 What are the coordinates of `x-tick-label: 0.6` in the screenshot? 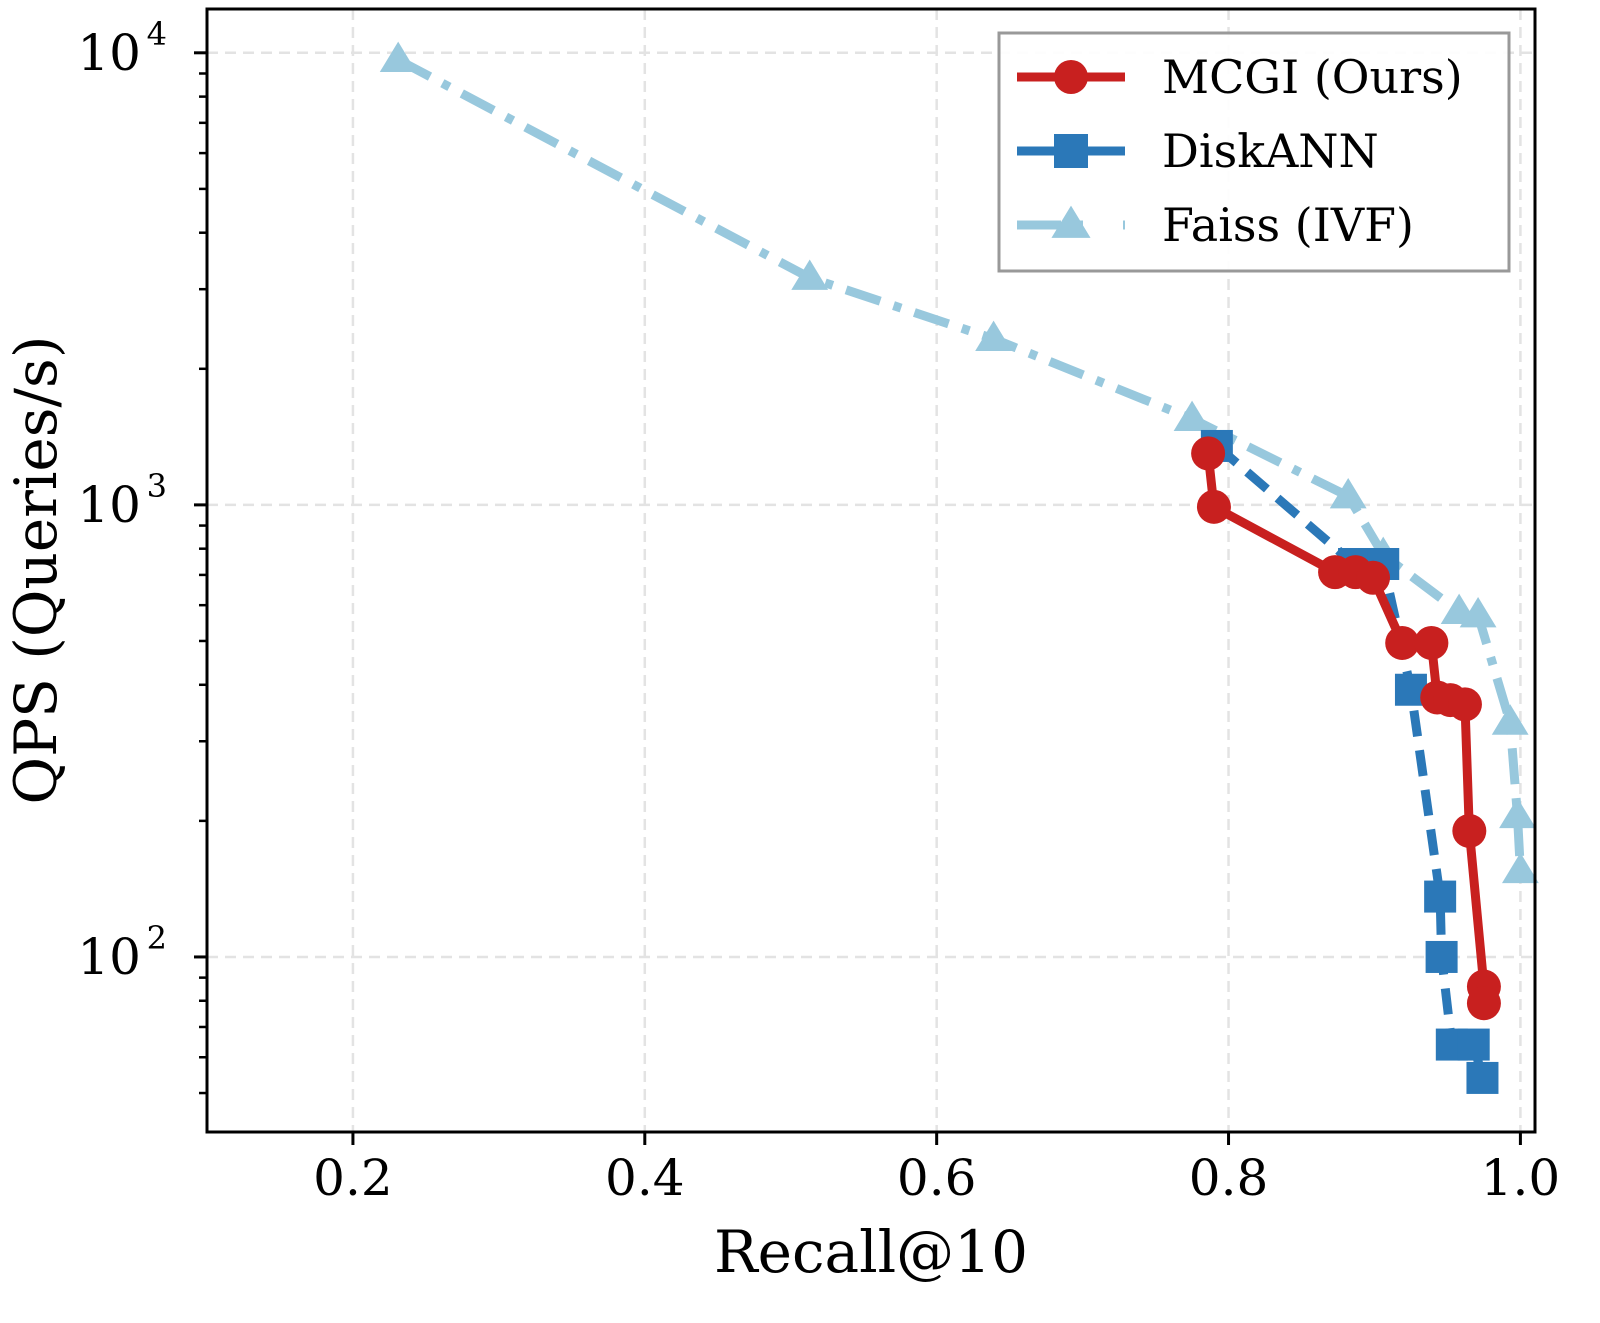 It's located at (937, 1178).